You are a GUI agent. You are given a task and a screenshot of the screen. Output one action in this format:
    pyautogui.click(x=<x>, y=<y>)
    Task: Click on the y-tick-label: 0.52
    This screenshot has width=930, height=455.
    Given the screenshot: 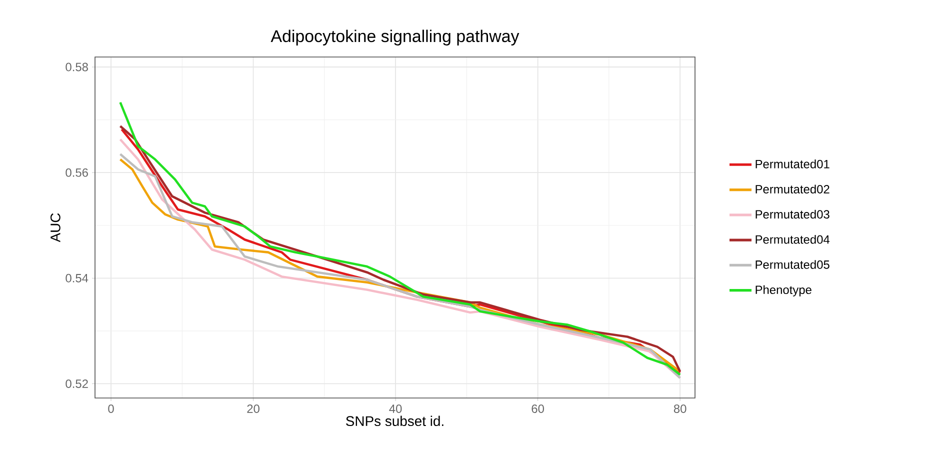 What is the action you would take?
    pyautogui.click(x=77, y=384)
    